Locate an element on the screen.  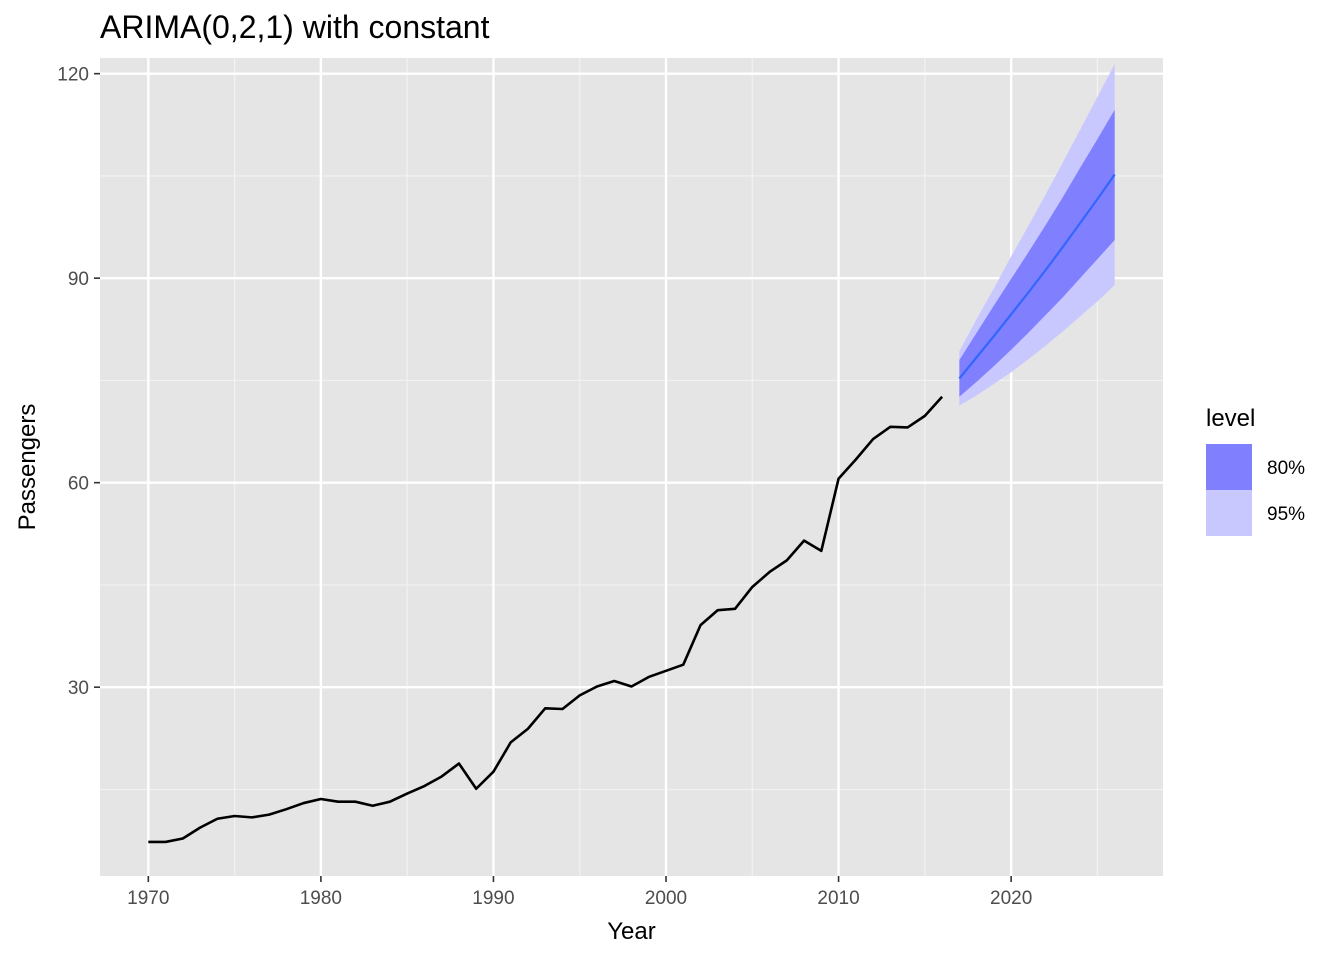
x-tick-label: 1970 is located at coordinates (148, 898).